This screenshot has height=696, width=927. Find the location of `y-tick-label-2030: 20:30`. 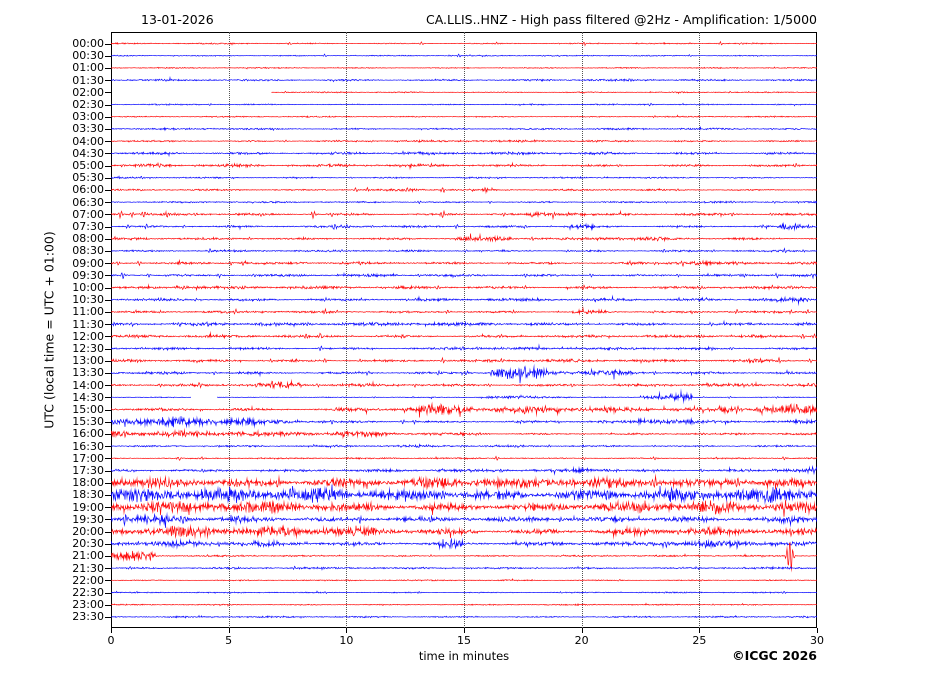

y-tick-label-2030: 20:30 is located at coordinates (88, 544).